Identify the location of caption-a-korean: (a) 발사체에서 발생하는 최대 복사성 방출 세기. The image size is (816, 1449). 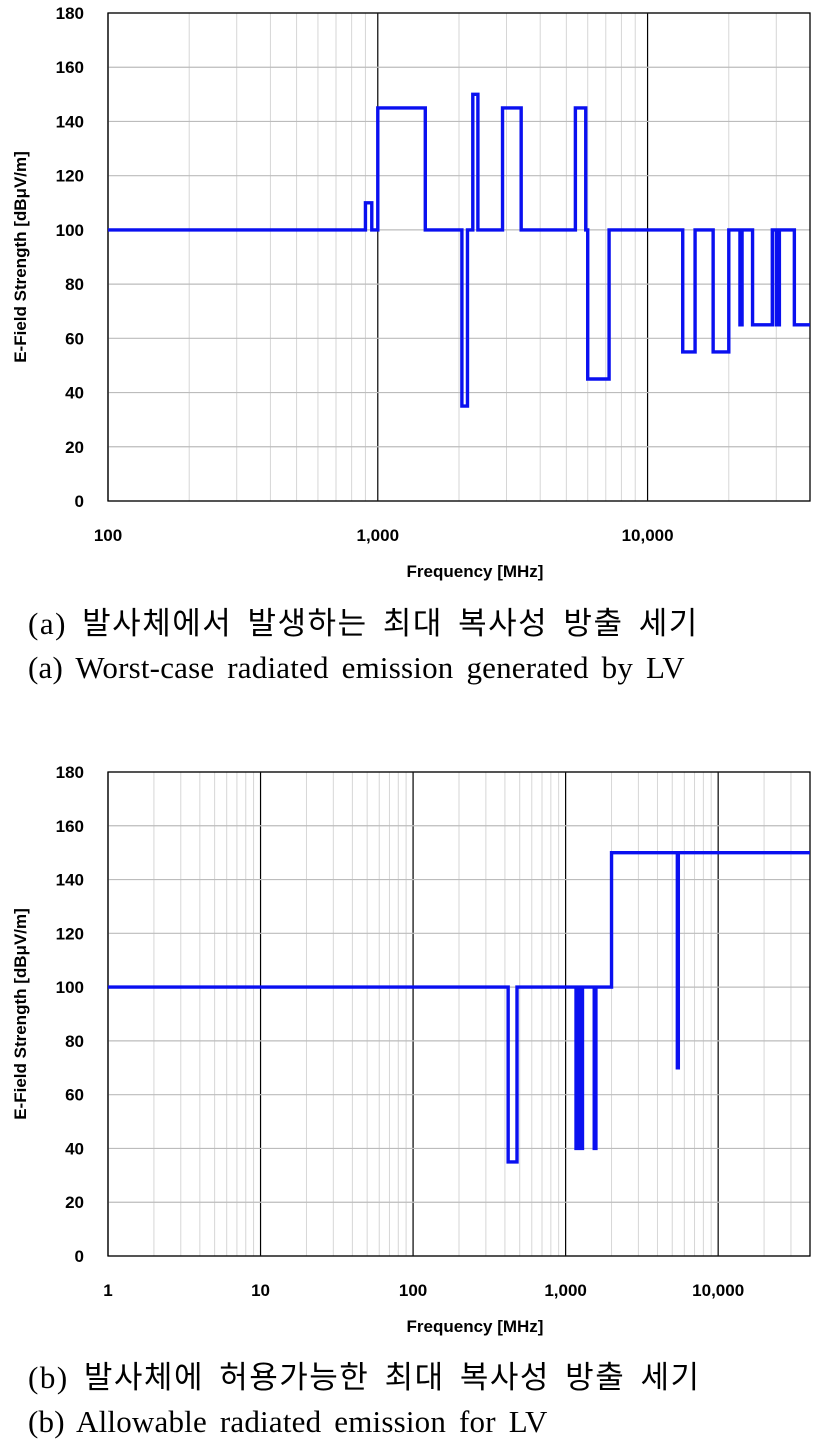
(363, 623).